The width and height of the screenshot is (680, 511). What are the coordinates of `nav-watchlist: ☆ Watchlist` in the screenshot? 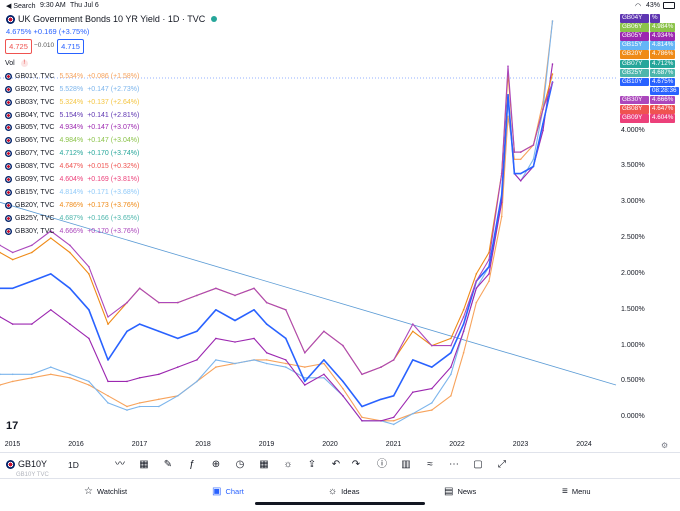 It's located at (105, 491).